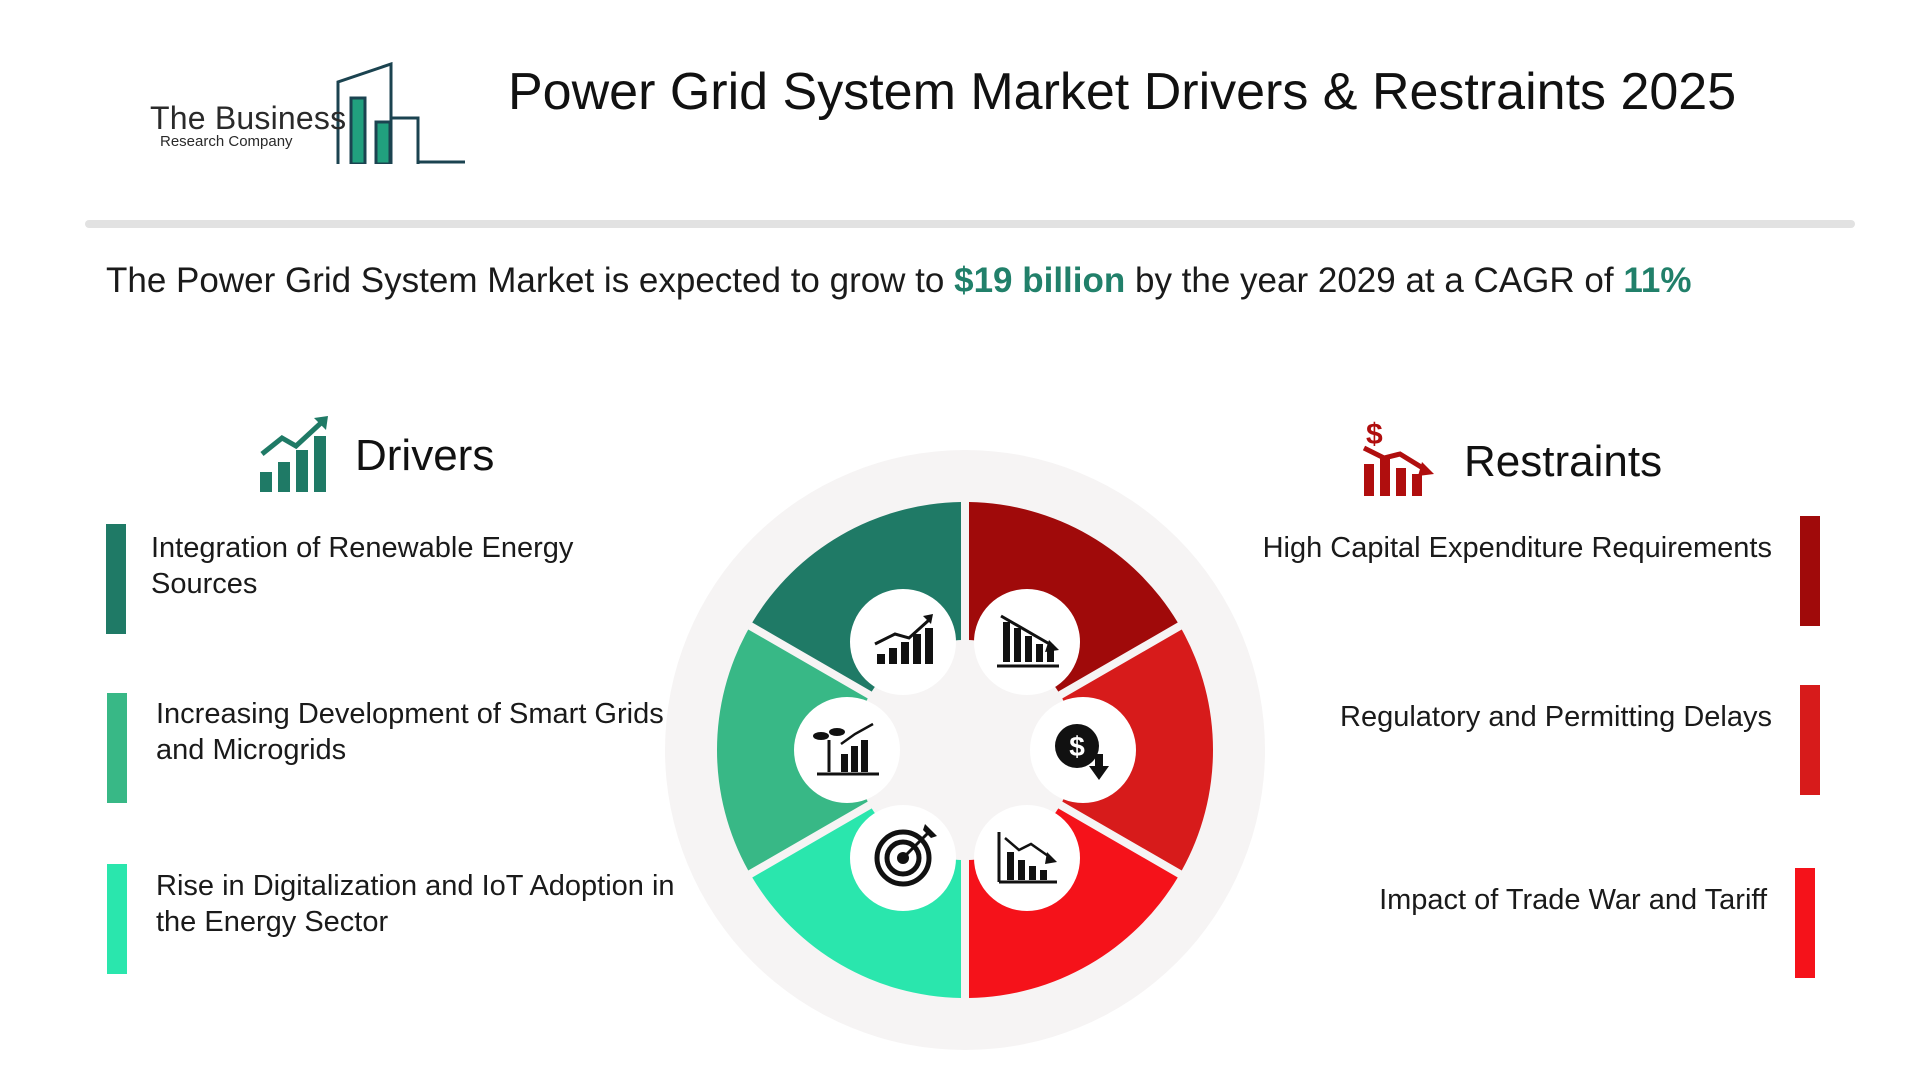  I want to click on restraints-title: Restraints, so click(1563, 461).